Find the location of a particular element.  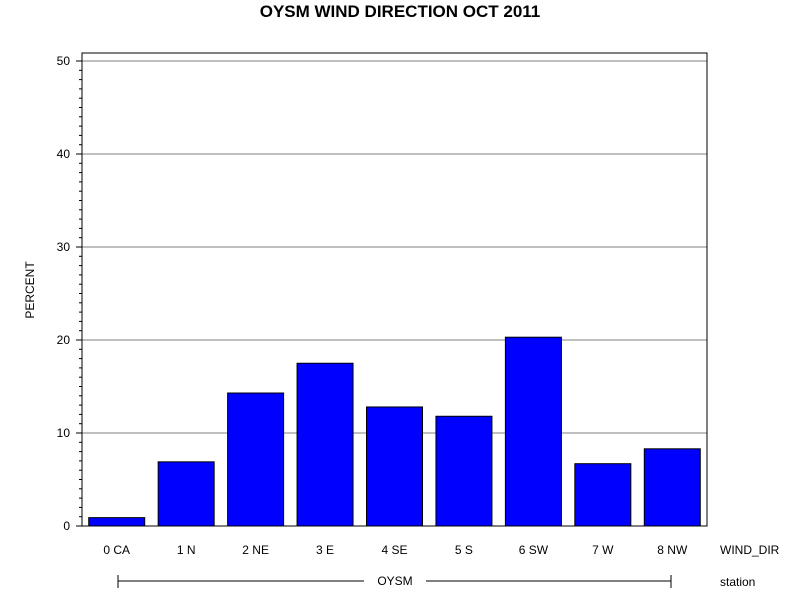

x-axis: 0 CA 1 N 2 NE 3 E 4 SE 5 S 6 SW 7 W 8 NW is located at coordinates (395, 550).